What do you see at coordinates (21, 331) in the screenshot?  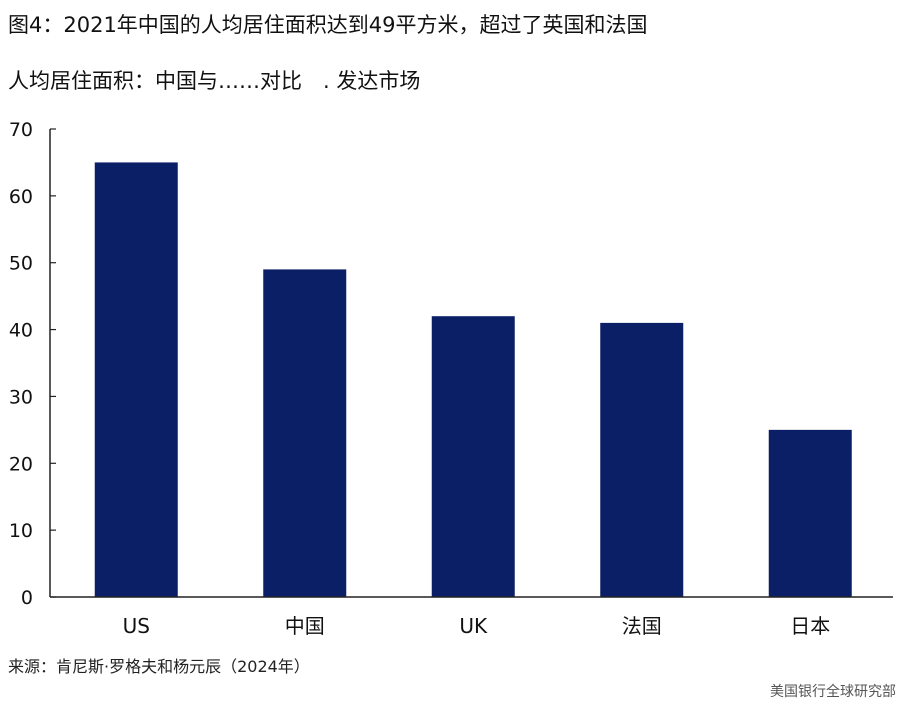 I see `y-tick-label: 40` at bounding box center [21, 331].